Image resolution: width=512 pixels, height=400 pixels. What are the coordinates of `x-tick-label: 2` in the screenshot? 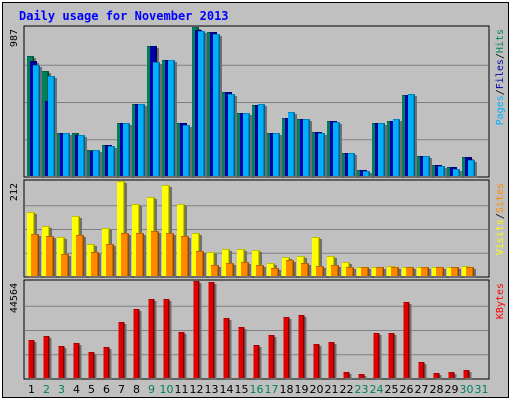 It's located at (46, 389).